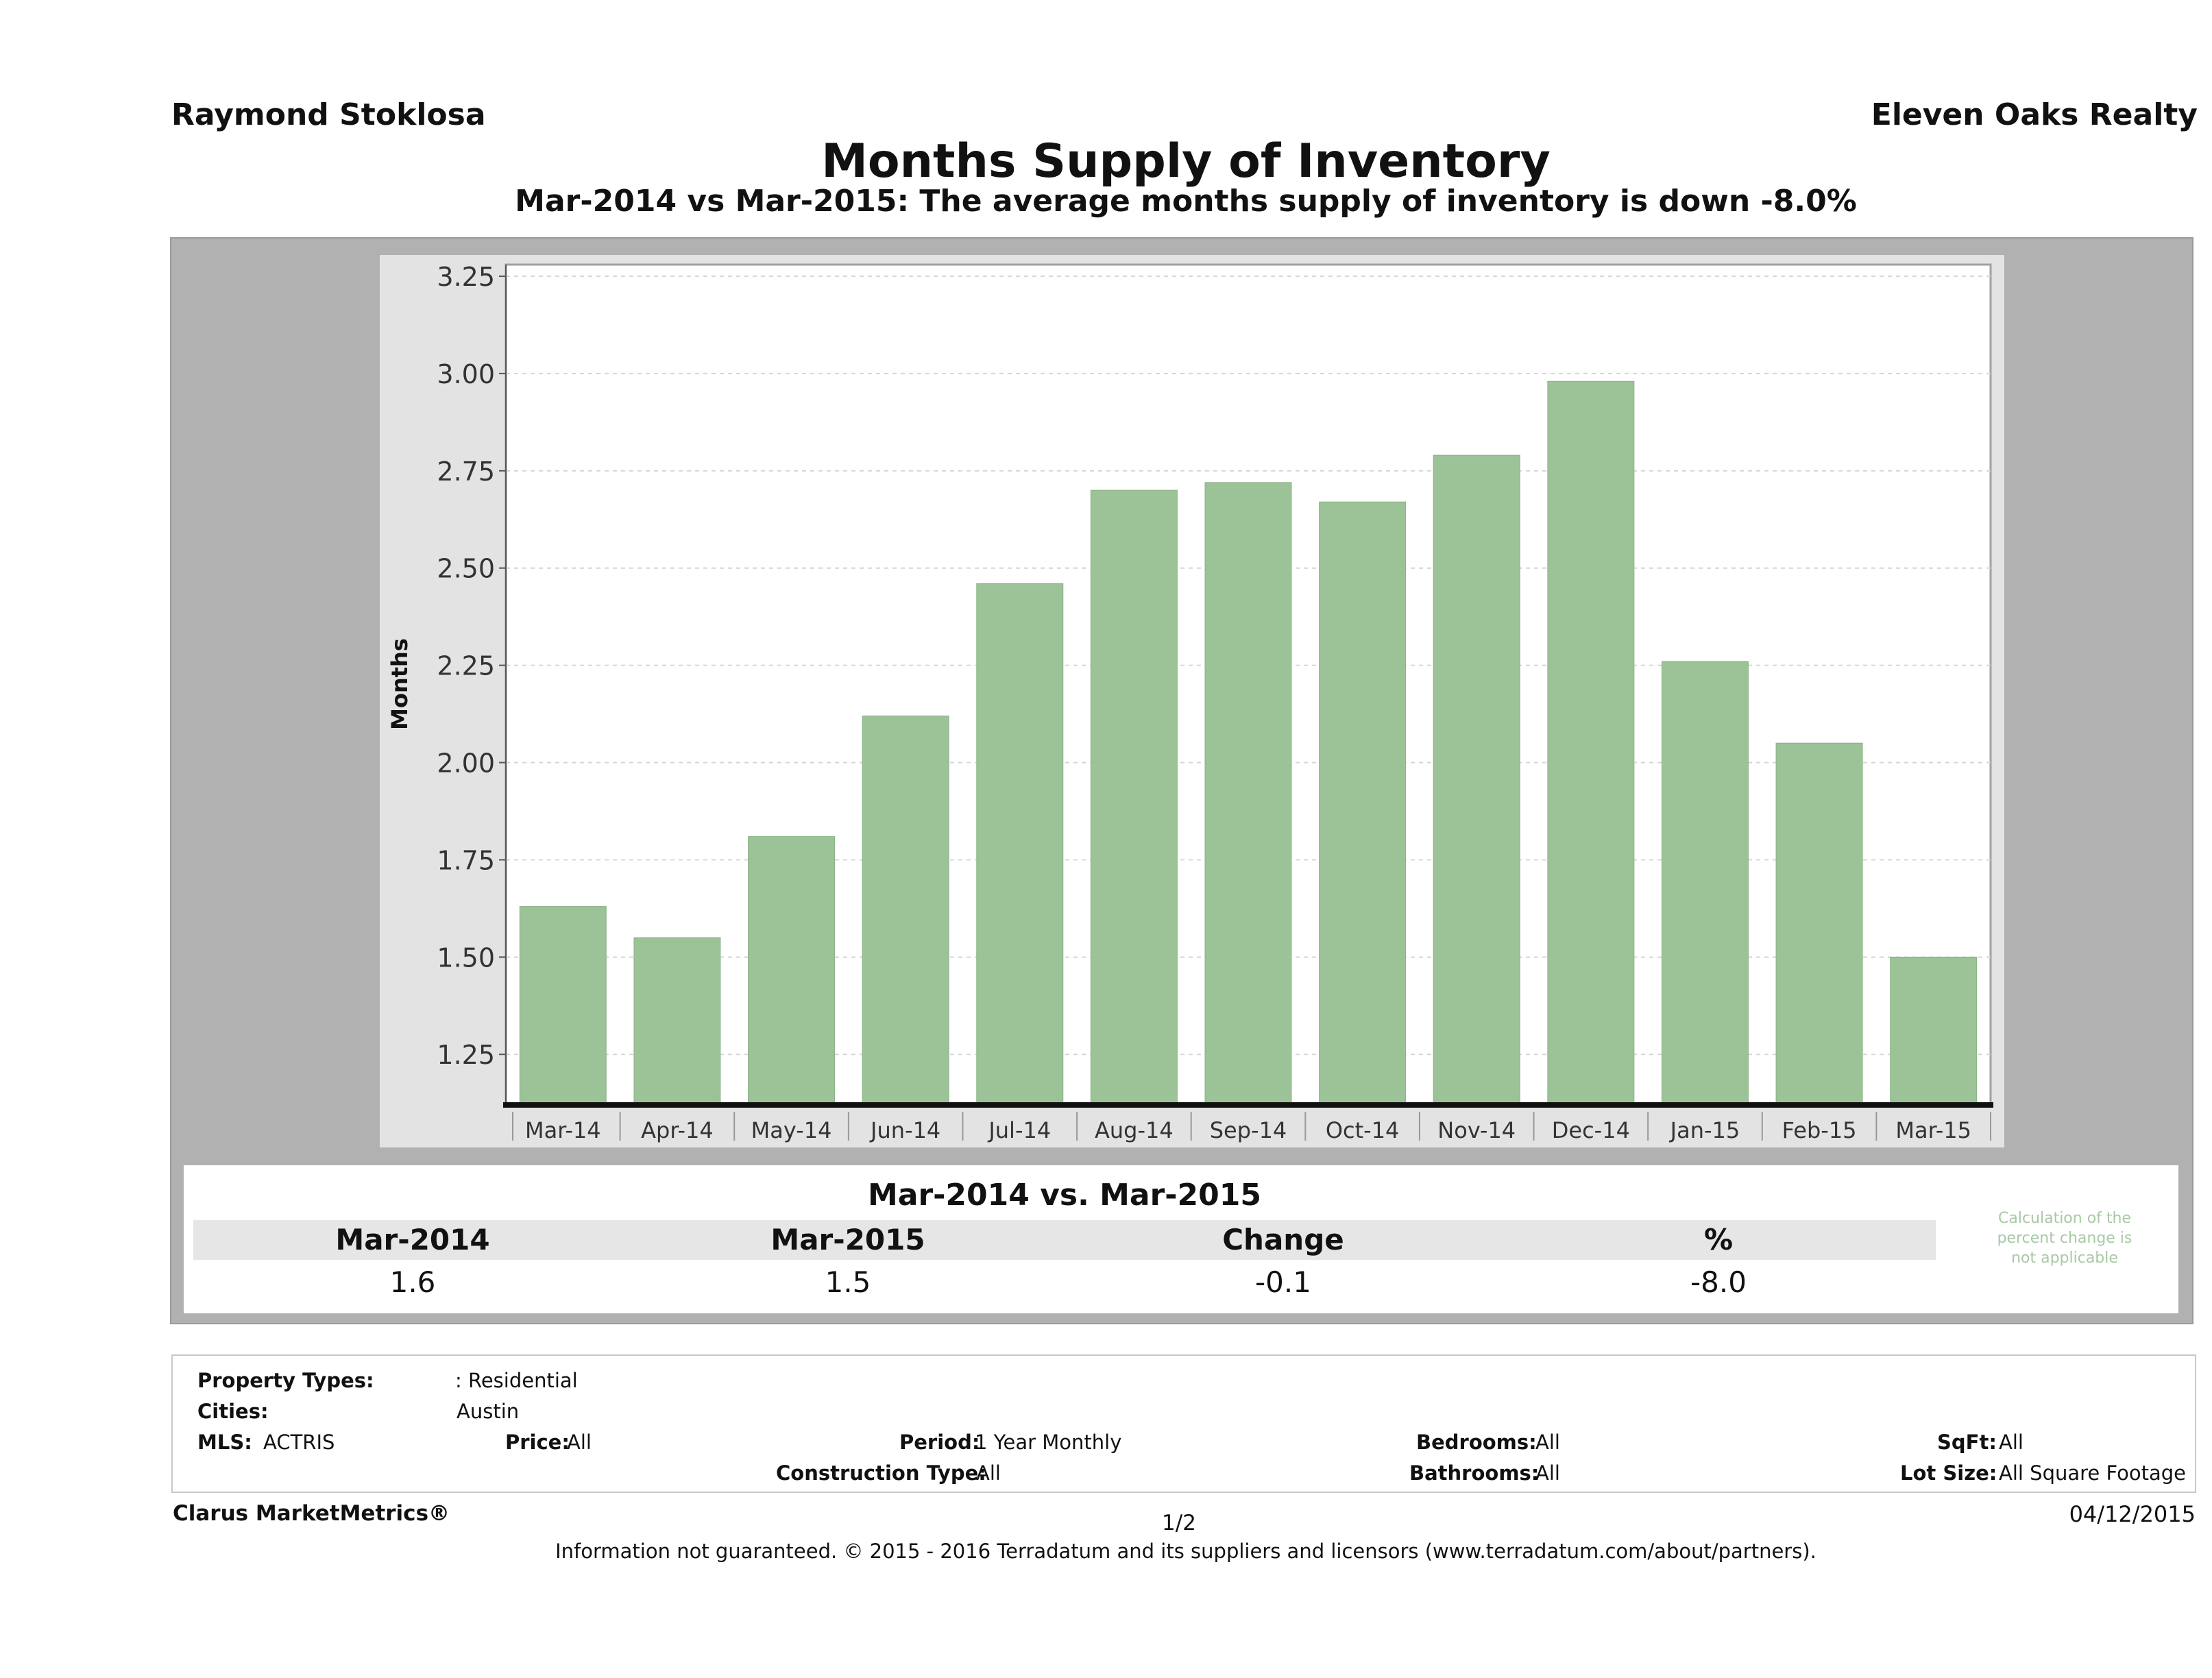 Image resolution: width=2212 pixels, height=1678 pixels. I want to click on comparison-value-row: 1.6 1.5 -0.1 -8.0, so click(1064, 1282).